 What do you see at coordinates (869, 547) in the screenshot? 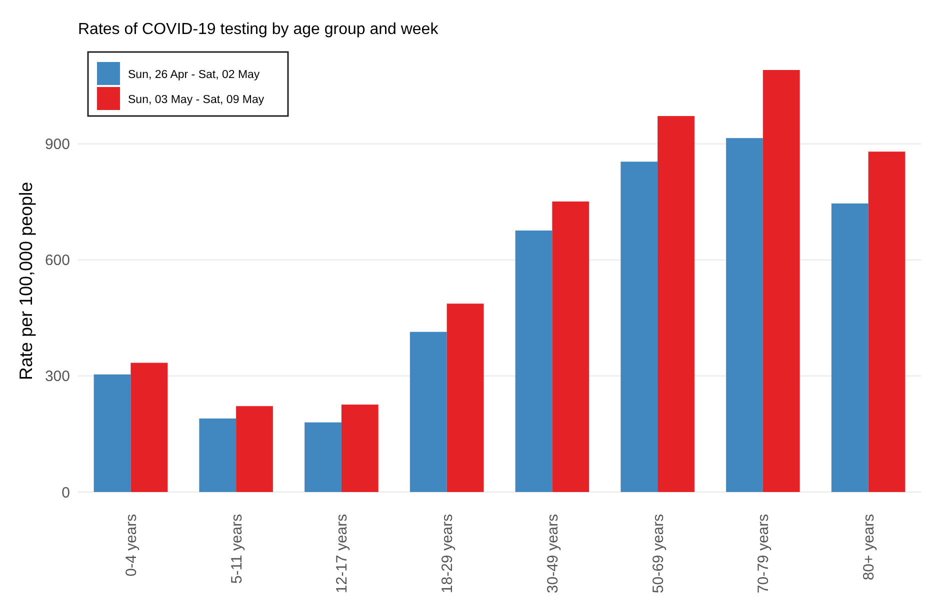
I see `x-tick-label: 80+ years` at bounding box center [869, 547].